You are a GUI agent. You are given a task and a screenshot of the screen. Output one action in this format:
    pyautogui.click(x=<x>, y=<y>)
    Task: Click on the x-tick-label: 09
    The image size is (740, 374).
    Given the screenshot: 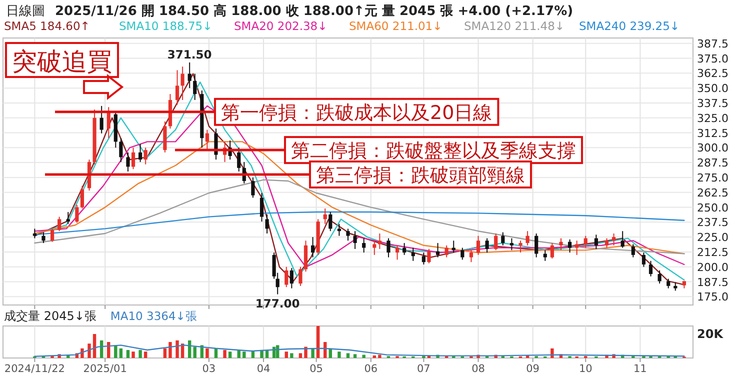 What is the action you would take?
    pyautogui.click(x=533, y=368)
    